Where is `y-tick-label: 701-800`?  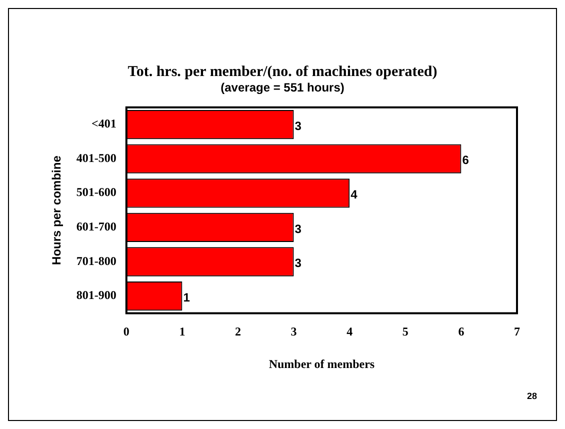
y-tick-label: 701-800 is located at coordinates (96, 261).